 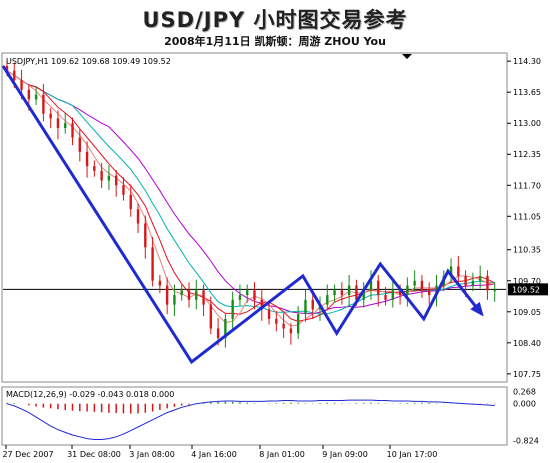 What do you see at coordinates (90, 394) in the screenshot?
I see `macd-chart-label: MACD(12,26,9) -0.029 -0.043 0.018 0.000` at bounding box center [90, 394].